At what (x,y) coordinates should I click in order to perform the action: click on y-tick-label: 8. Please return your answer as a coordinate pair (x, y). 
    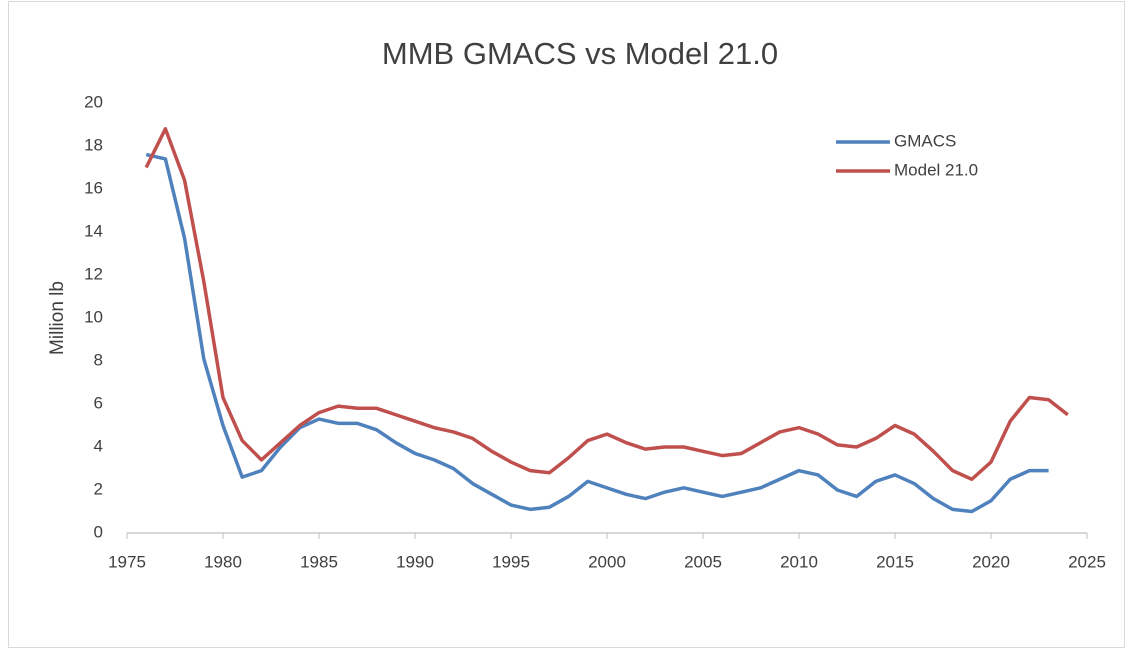
    Looking at the image, I should click on (98, 359).